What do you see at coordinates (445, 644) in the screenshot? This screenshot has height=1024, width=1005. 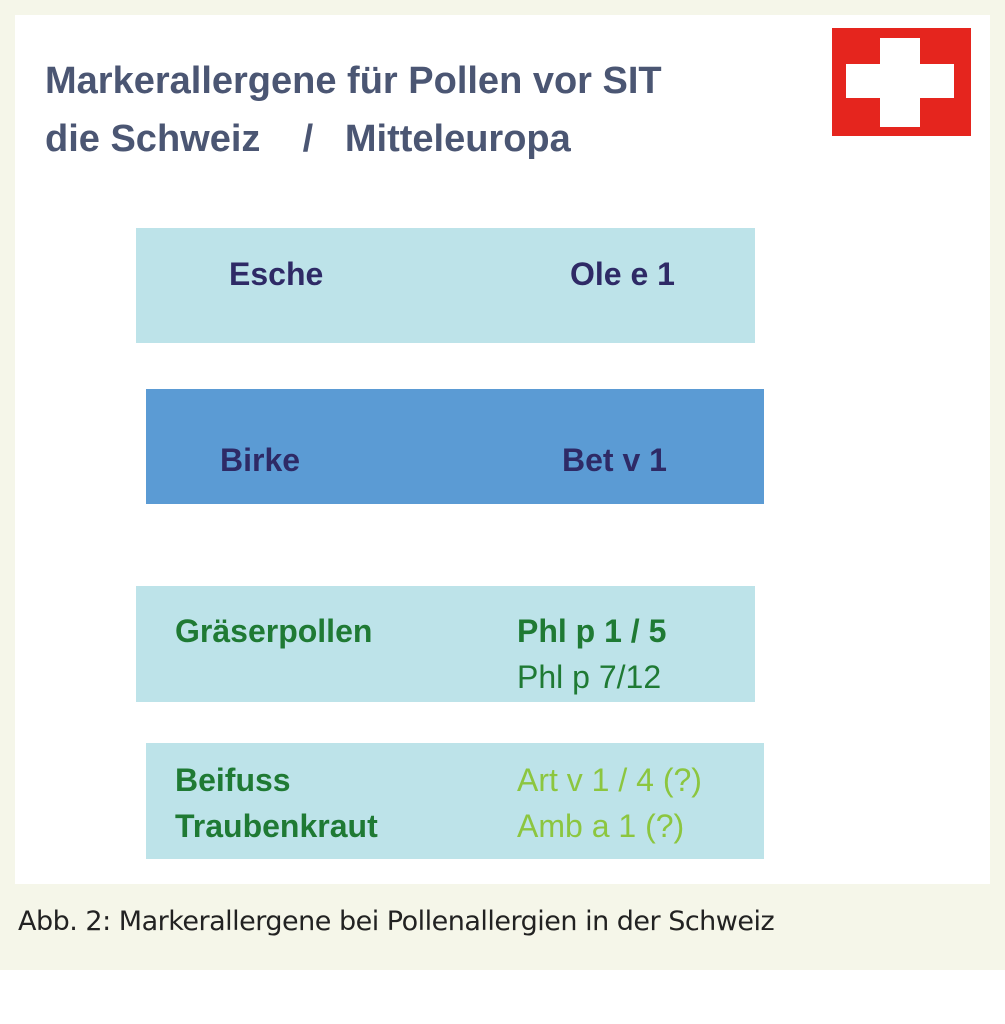 I see `row-graeserpollen: Gräserpollen Phl p 1 / 5 Phl p 7/12` at bounding box center [445, 644].